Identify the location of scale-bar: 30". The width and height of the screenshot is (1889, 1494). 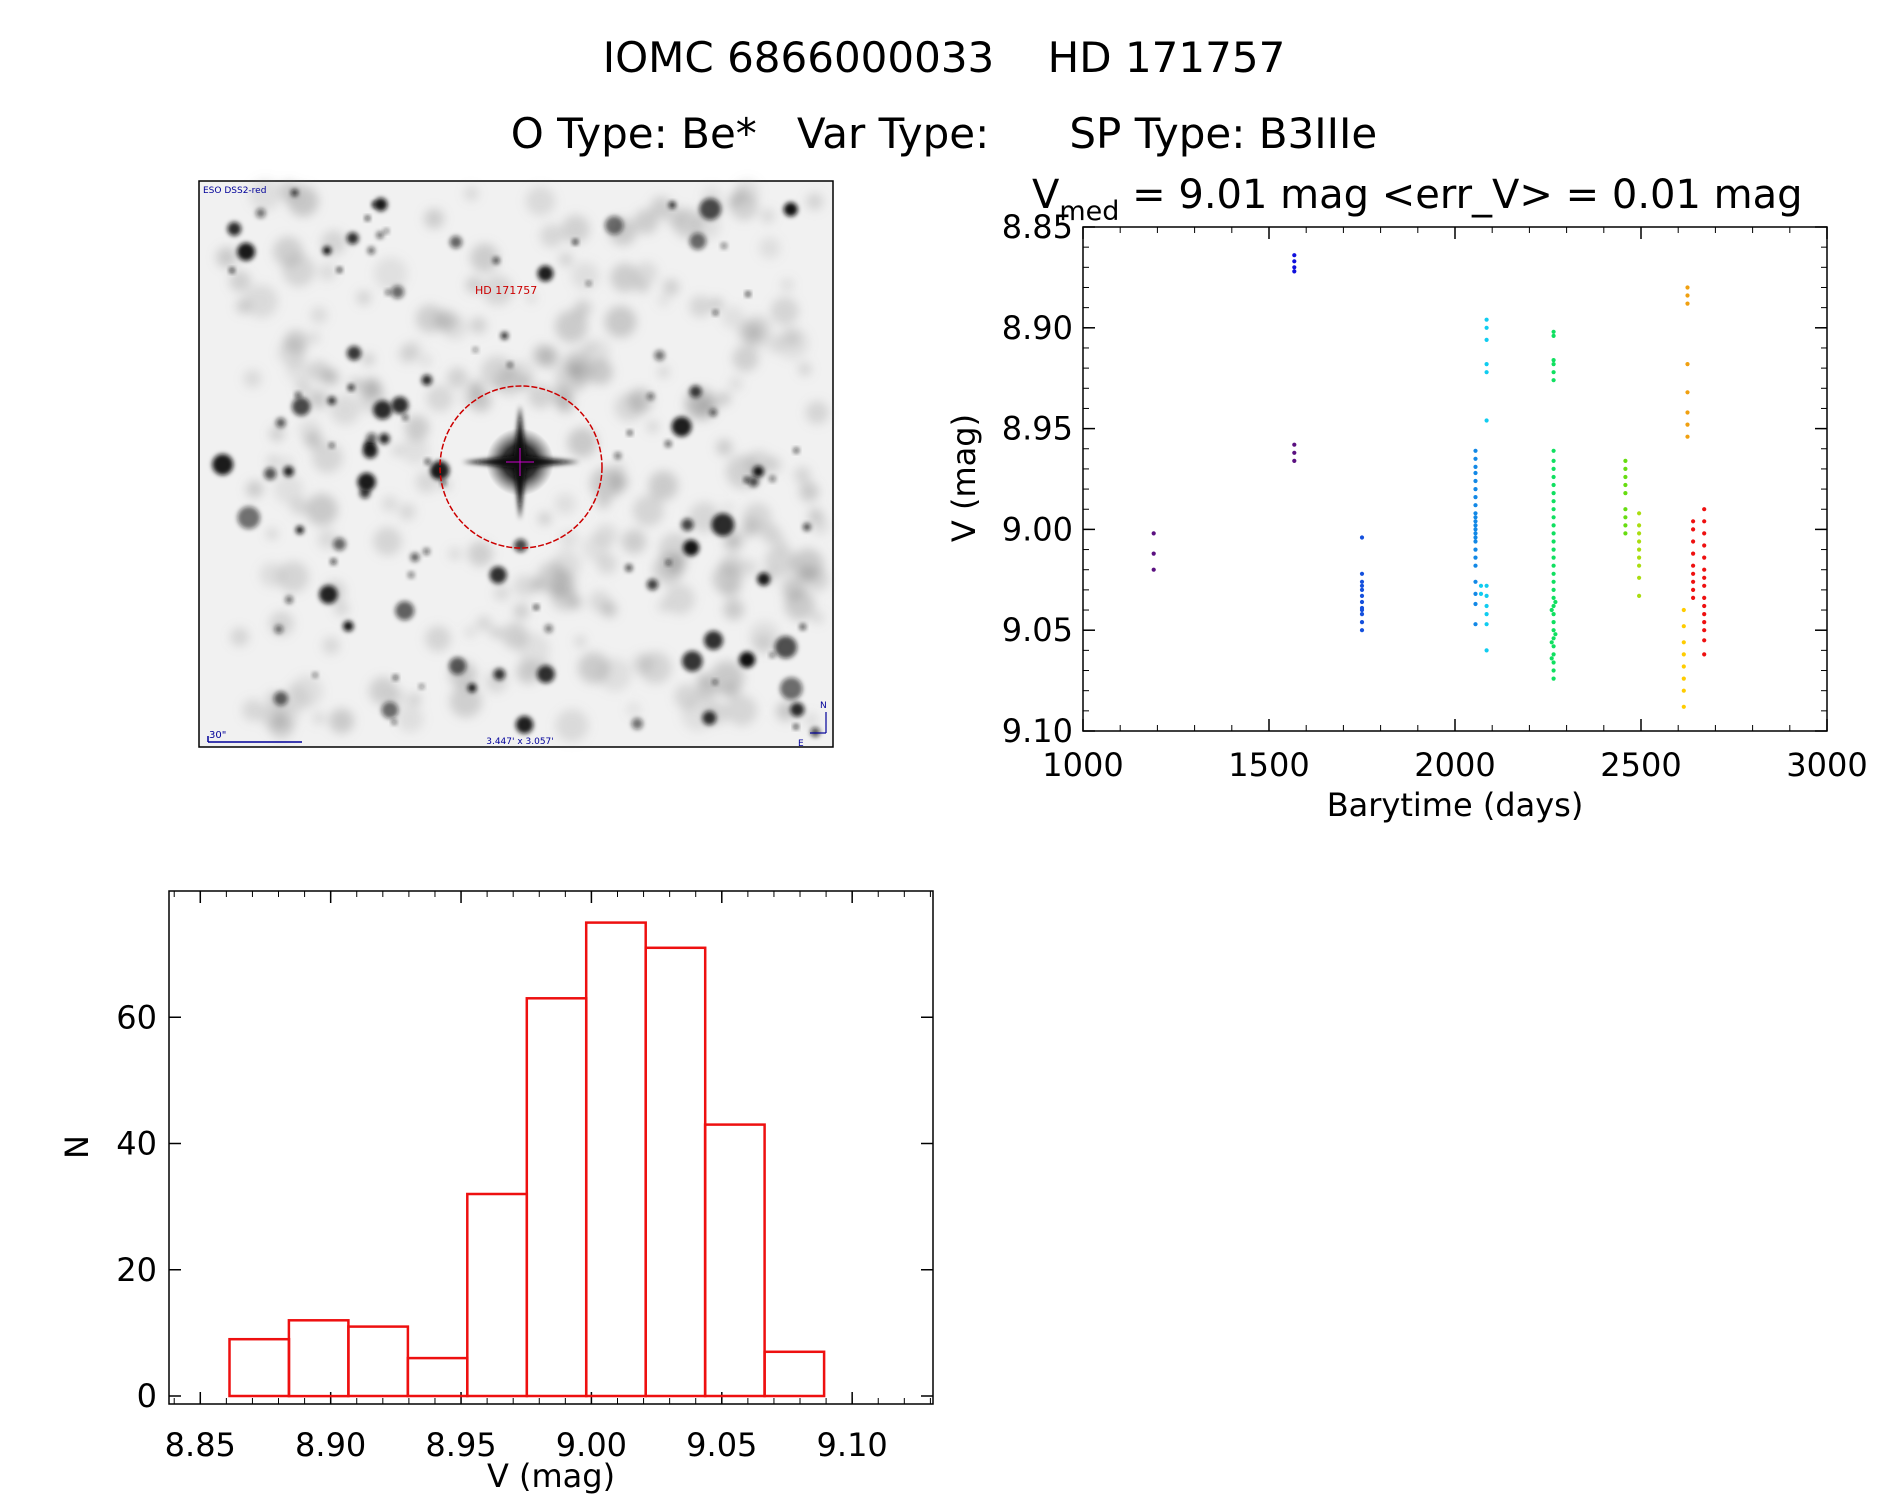
(254, 736).